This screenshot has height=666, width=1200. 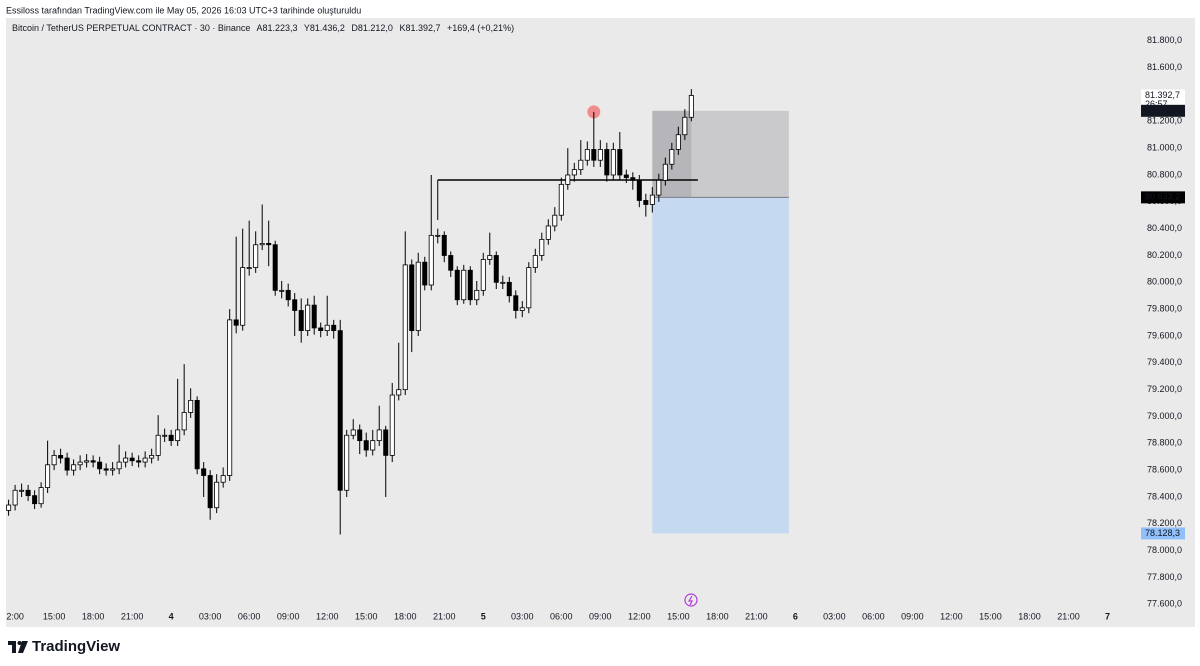 I want to click on y-tick-label: 78.400,0, so click(x=1164, y=496).